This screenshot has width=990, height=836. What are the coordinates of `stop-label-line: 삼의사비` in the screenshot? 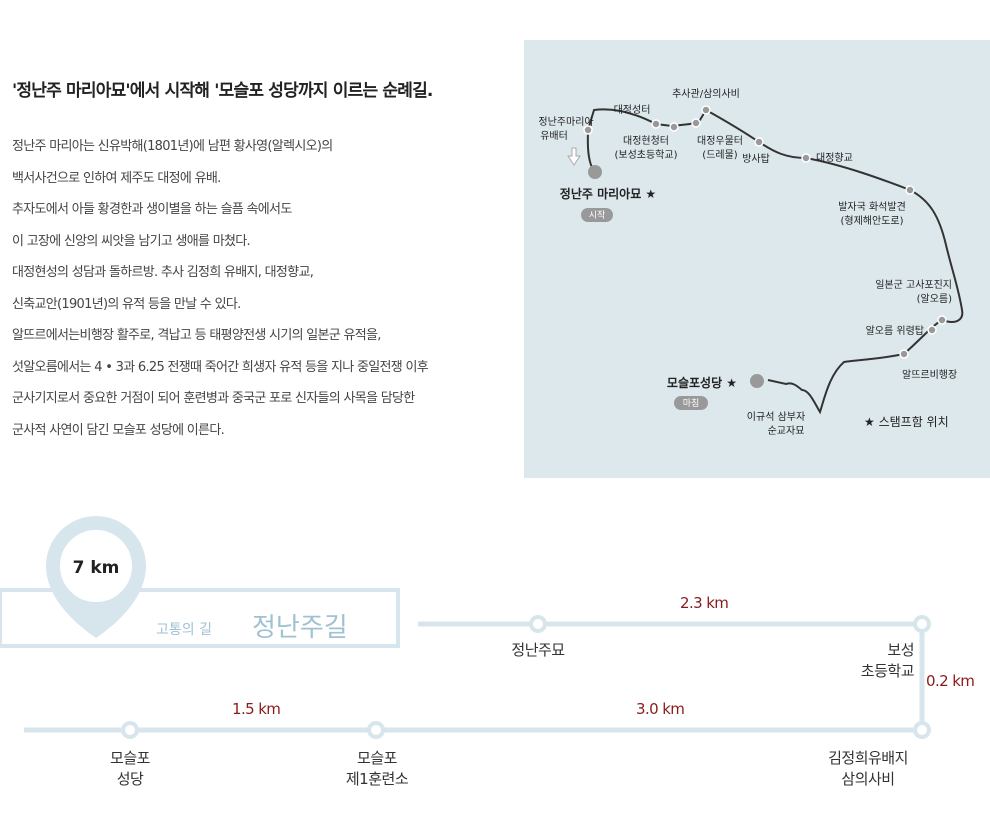 It's located at (868, 779).